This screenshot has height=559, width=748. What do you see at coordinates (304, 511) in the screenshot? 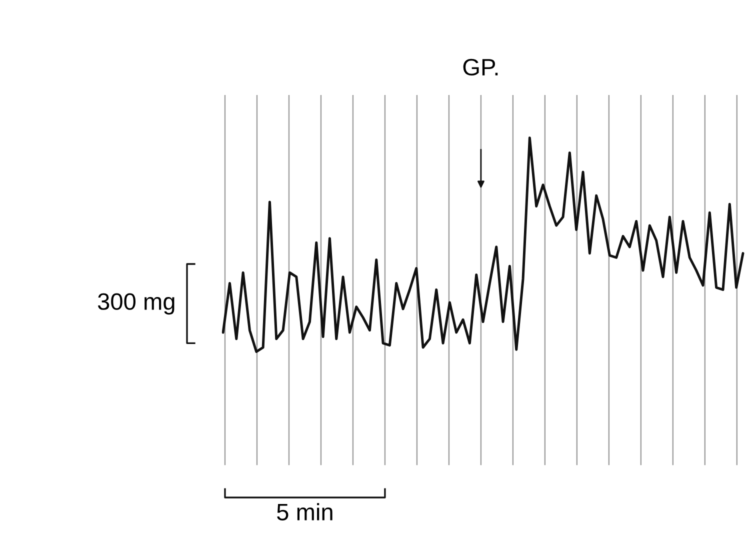
I see `text: 5 min` at bounding box center [304, 511].